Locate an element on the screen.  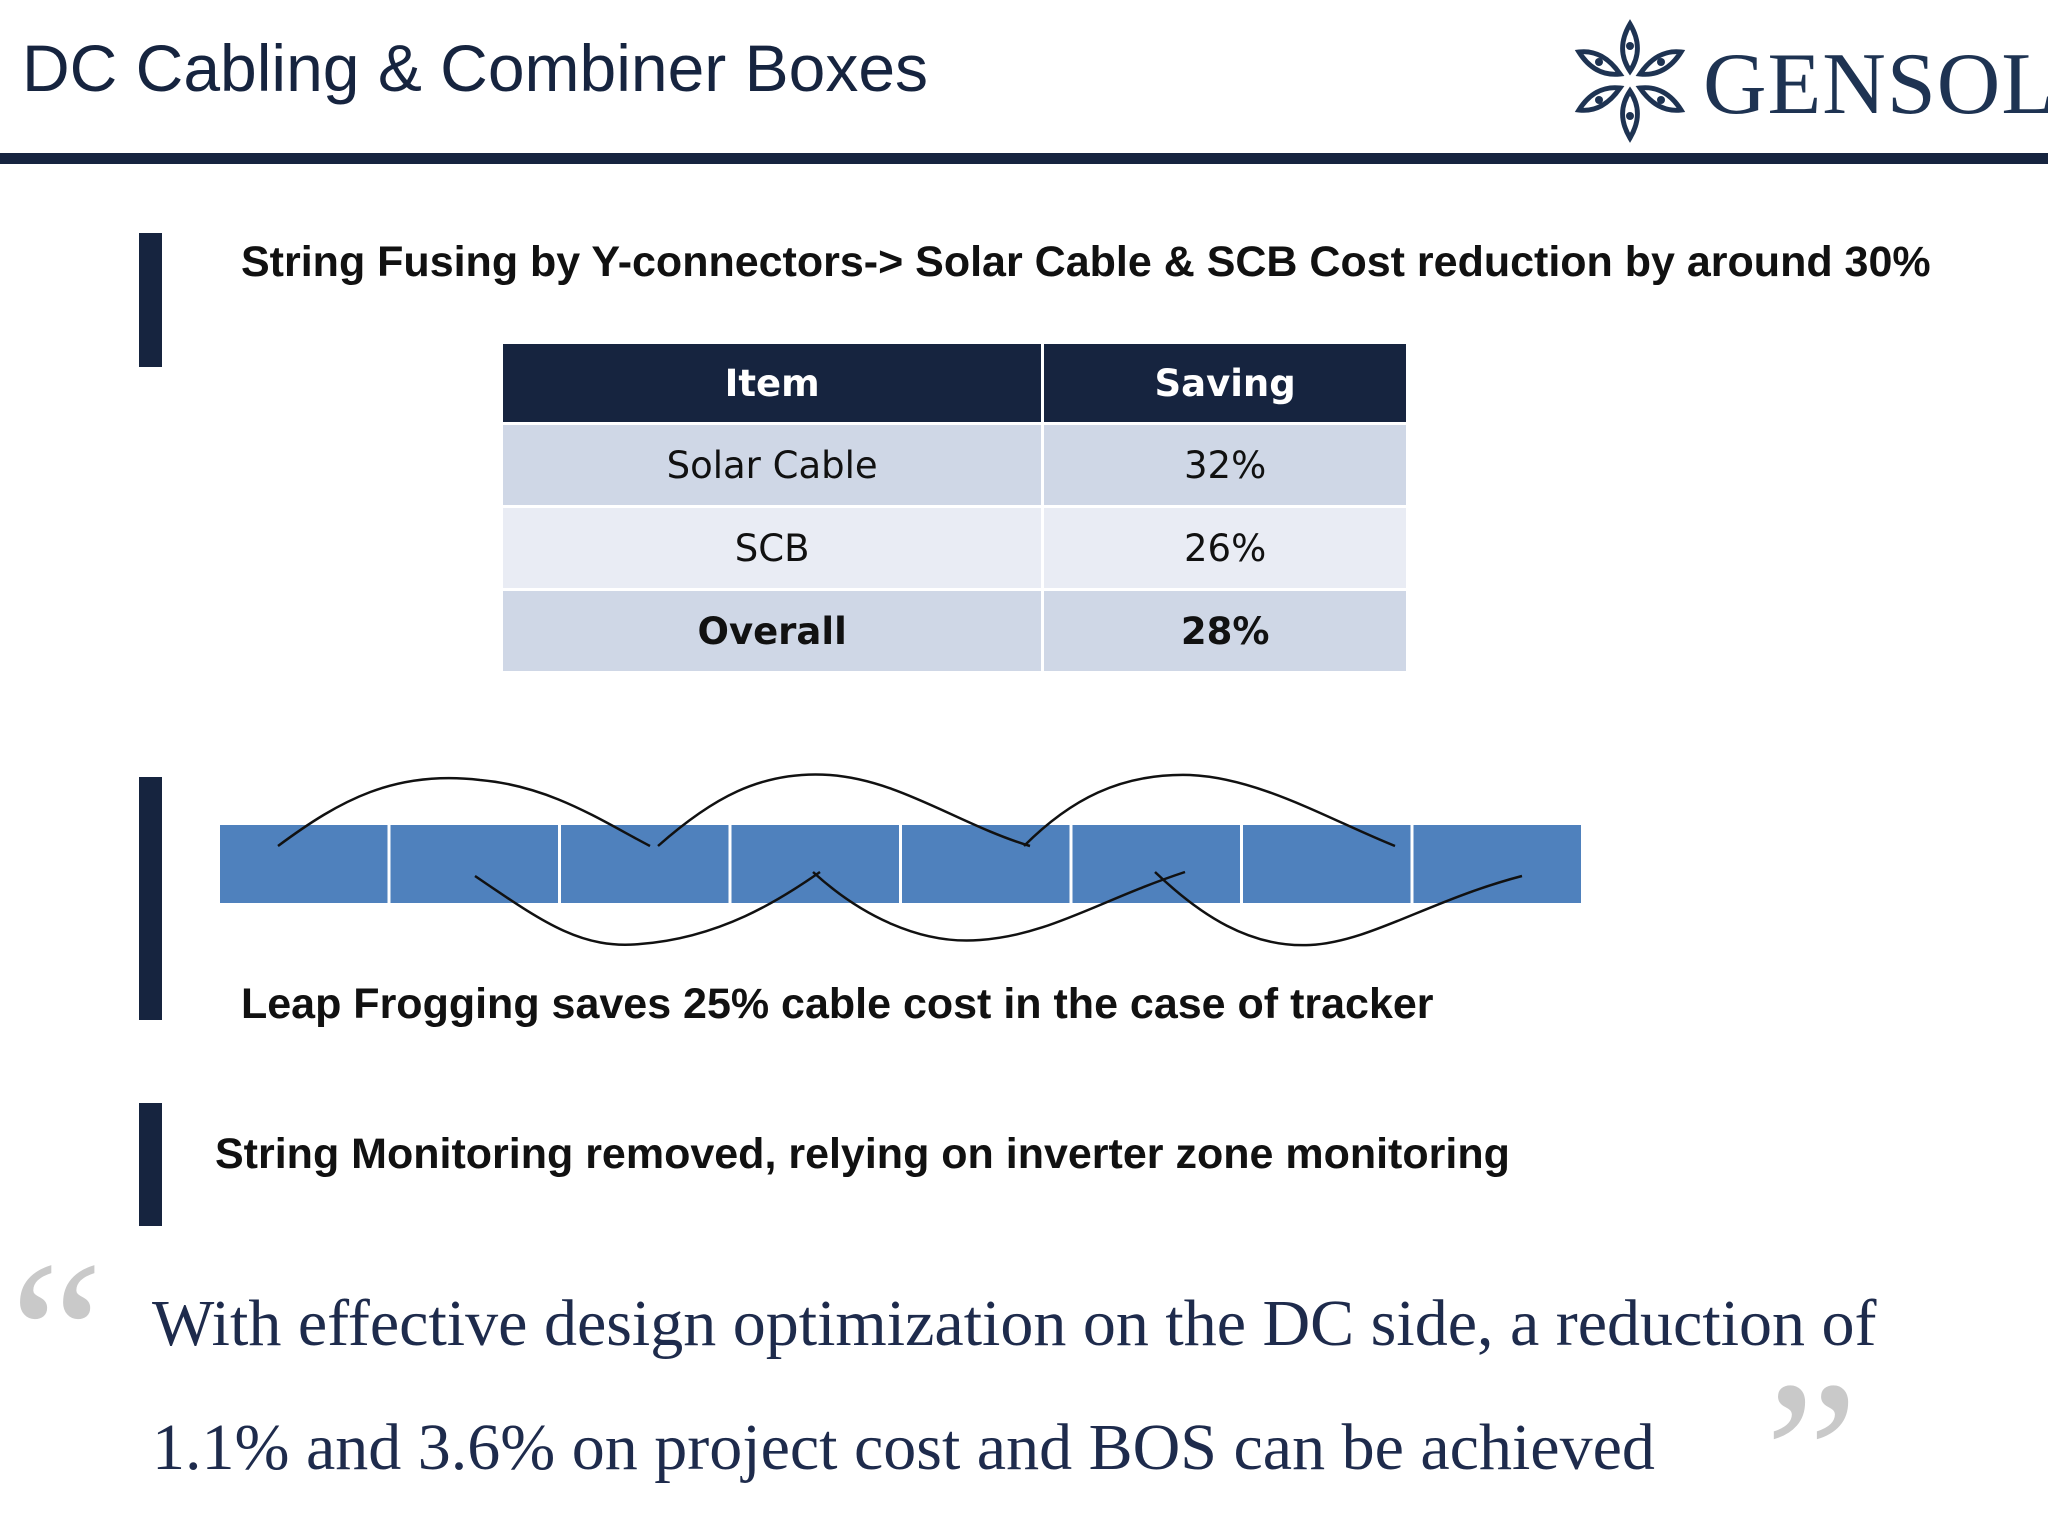
table-cell-item: SCB is located at coordinates (772, 548).